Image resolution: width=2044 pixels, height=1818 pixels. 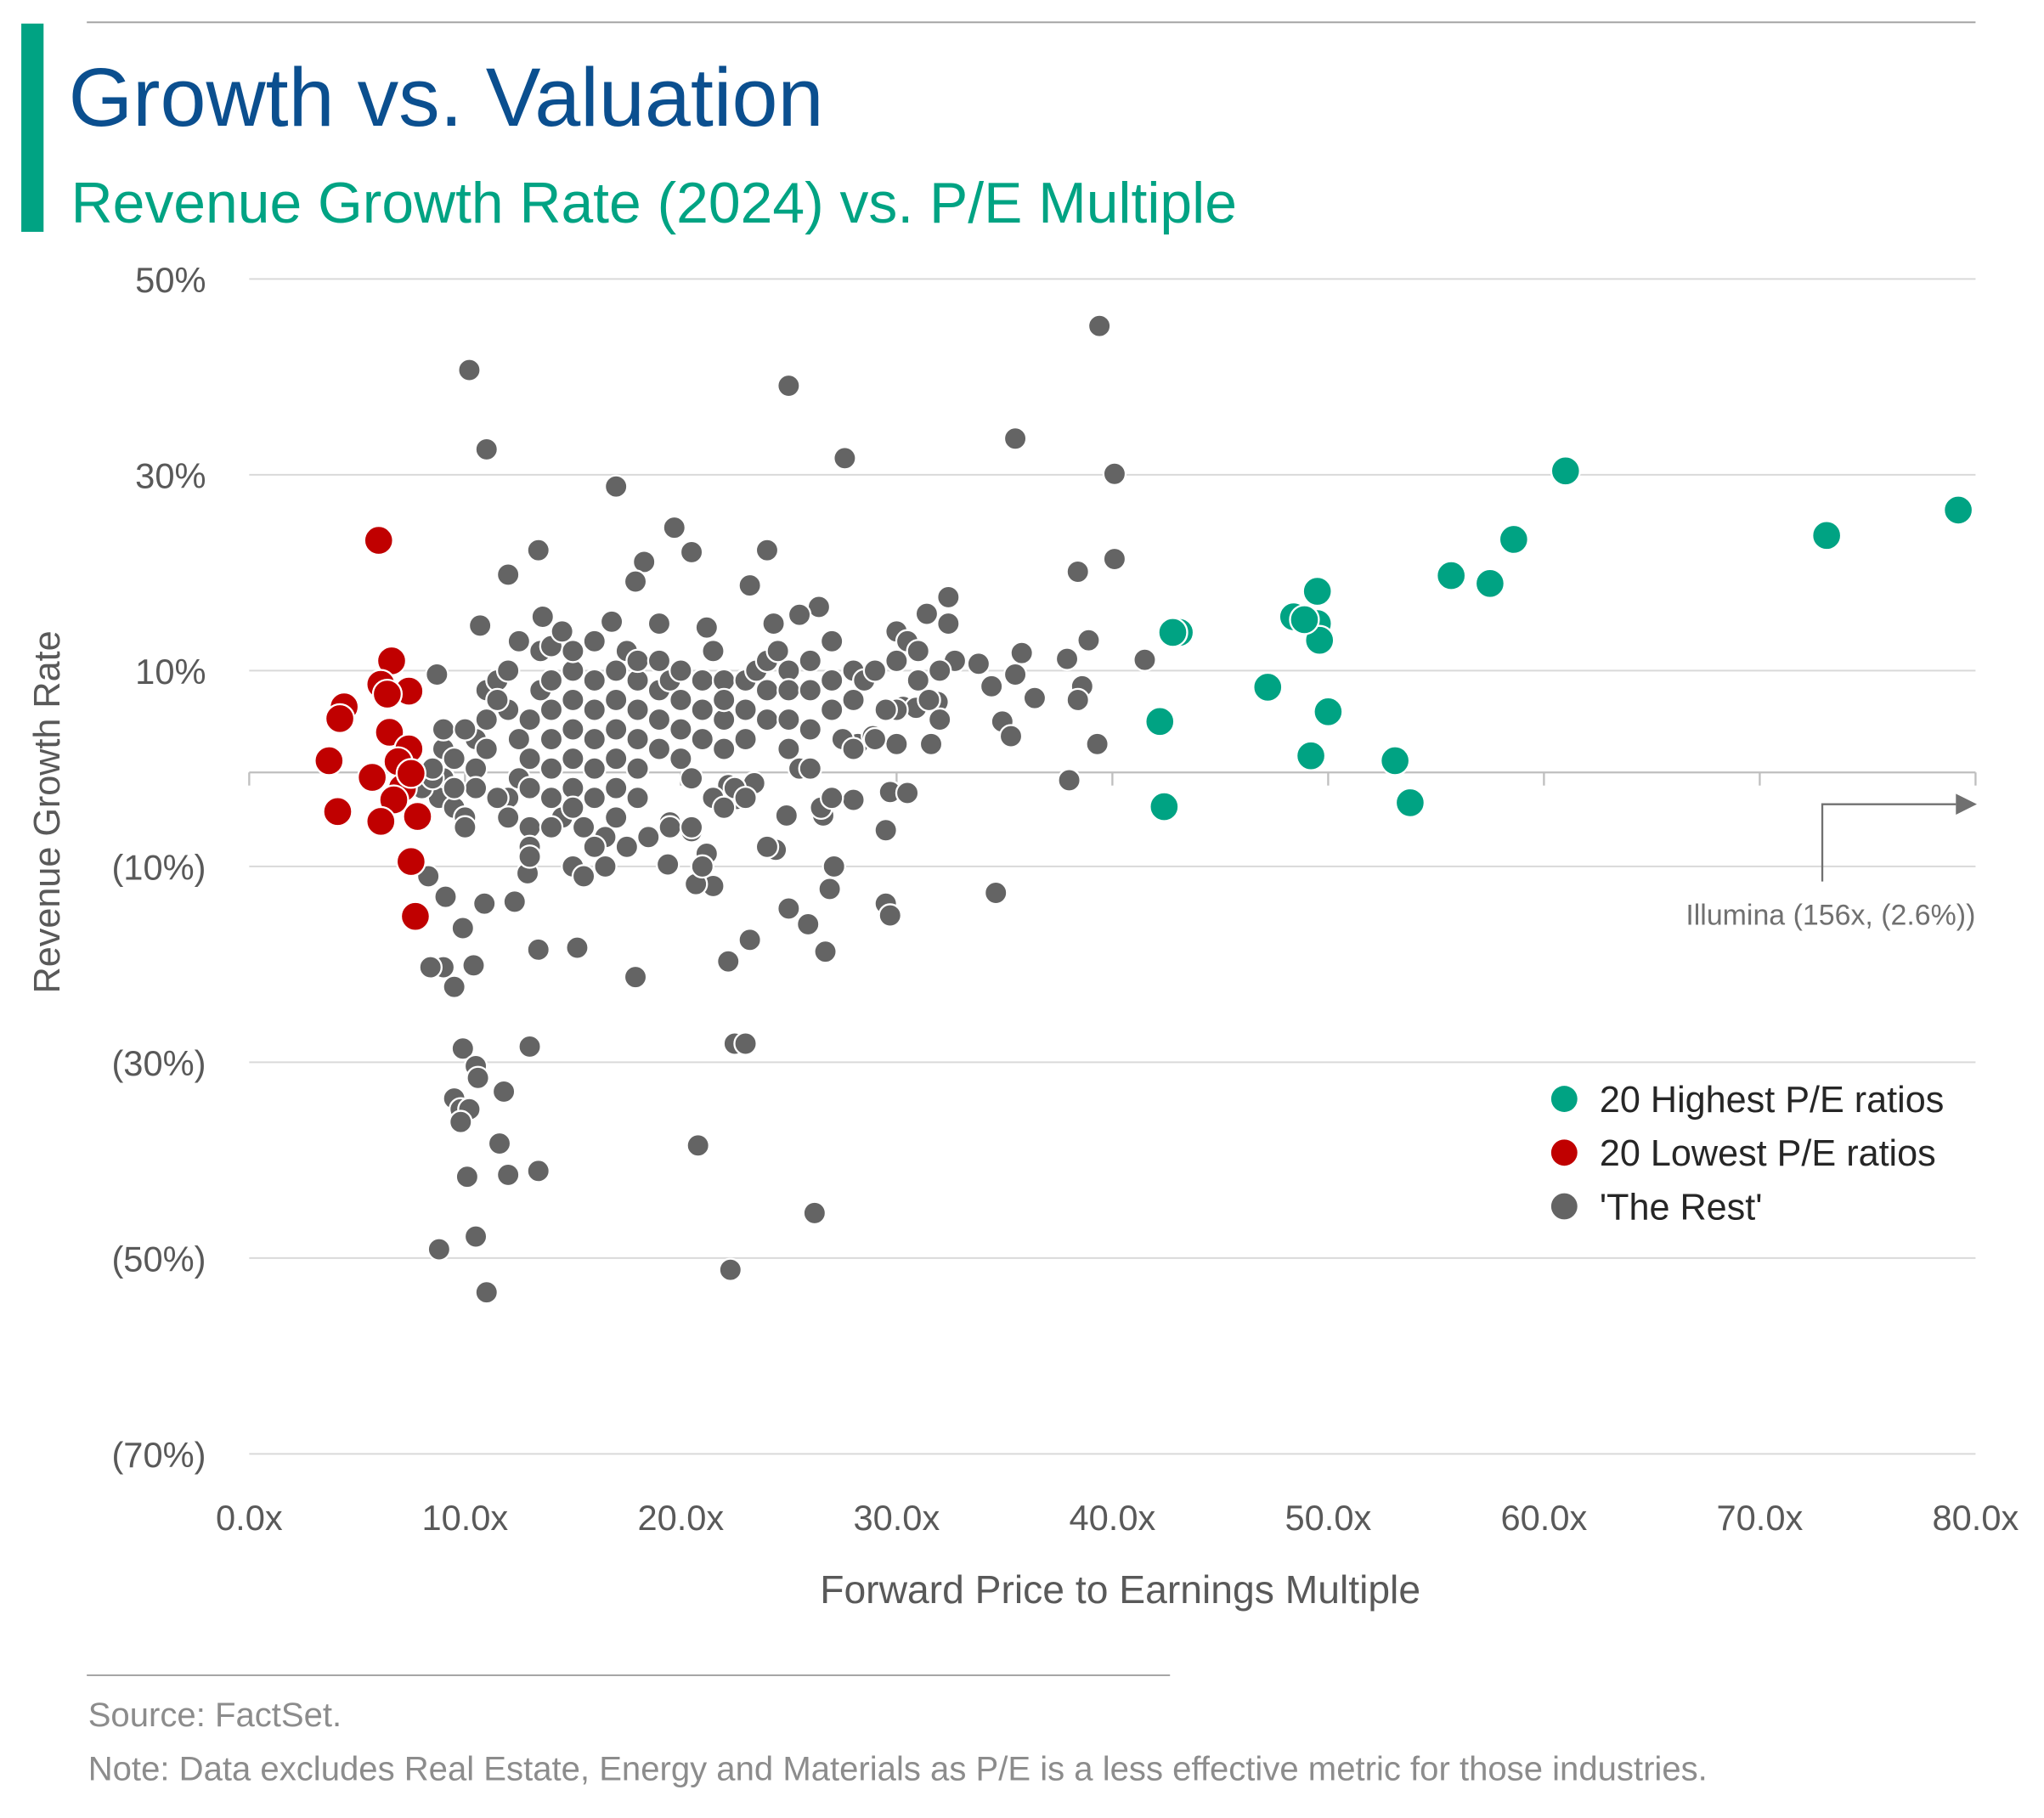 I want to click on illumina-annotation: Illumina (156x, (2.6%)), so click(x=1831, y=862).